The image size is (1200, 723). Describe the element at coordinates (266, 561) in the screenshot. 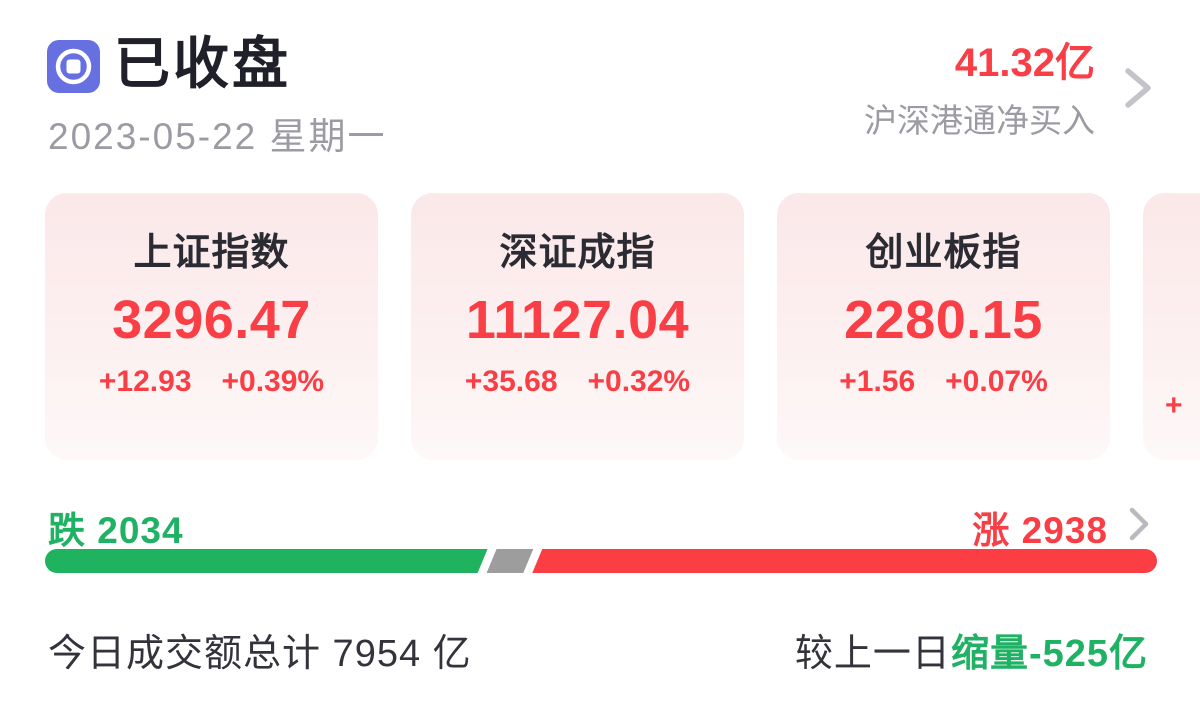

I see `bar-segment-decliners` at that location.